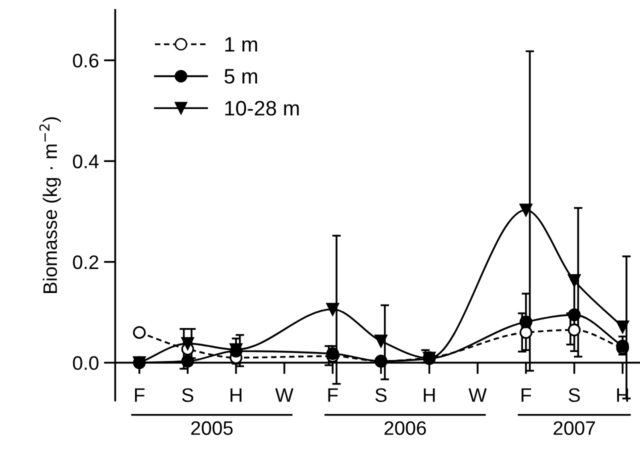  I want to click on legend-label: 10-28 m, so click(262, 108).